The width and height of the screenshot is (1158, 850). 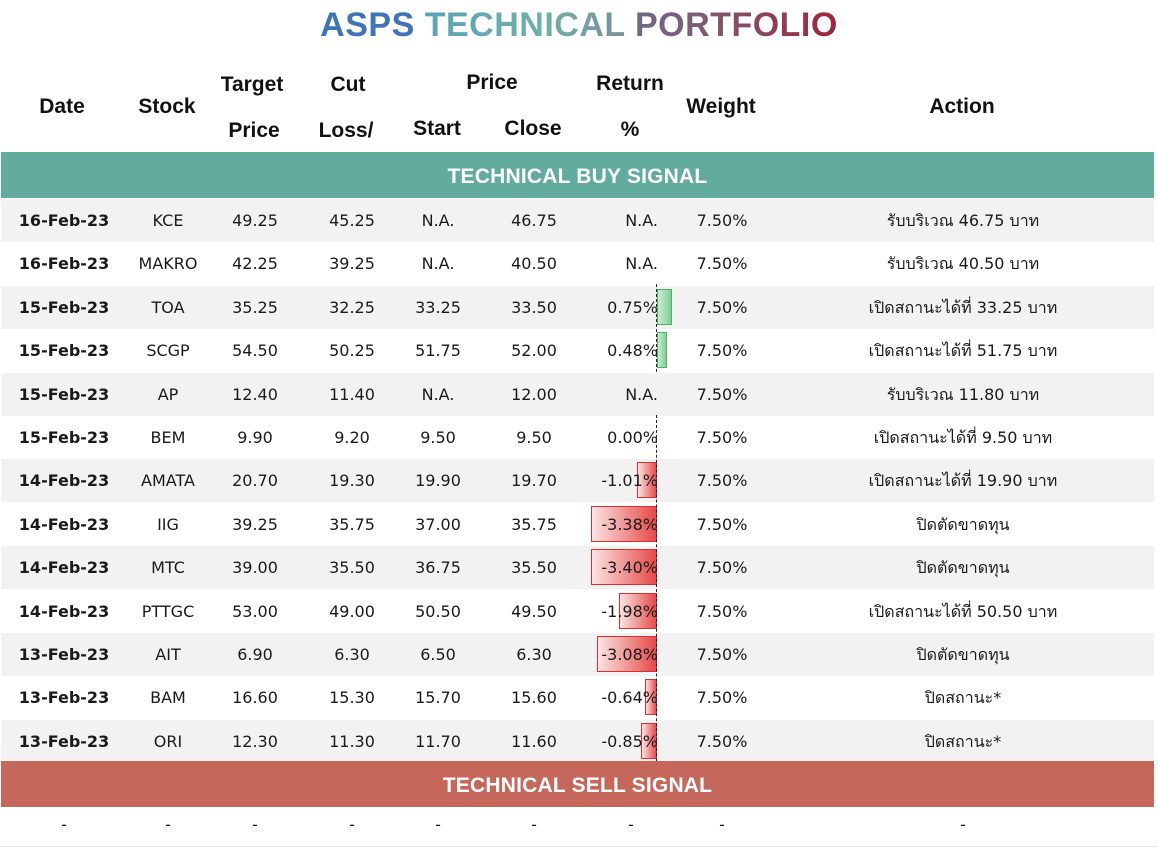 I want to click on return-cell: -3.38%, so click(x=629, y=524).